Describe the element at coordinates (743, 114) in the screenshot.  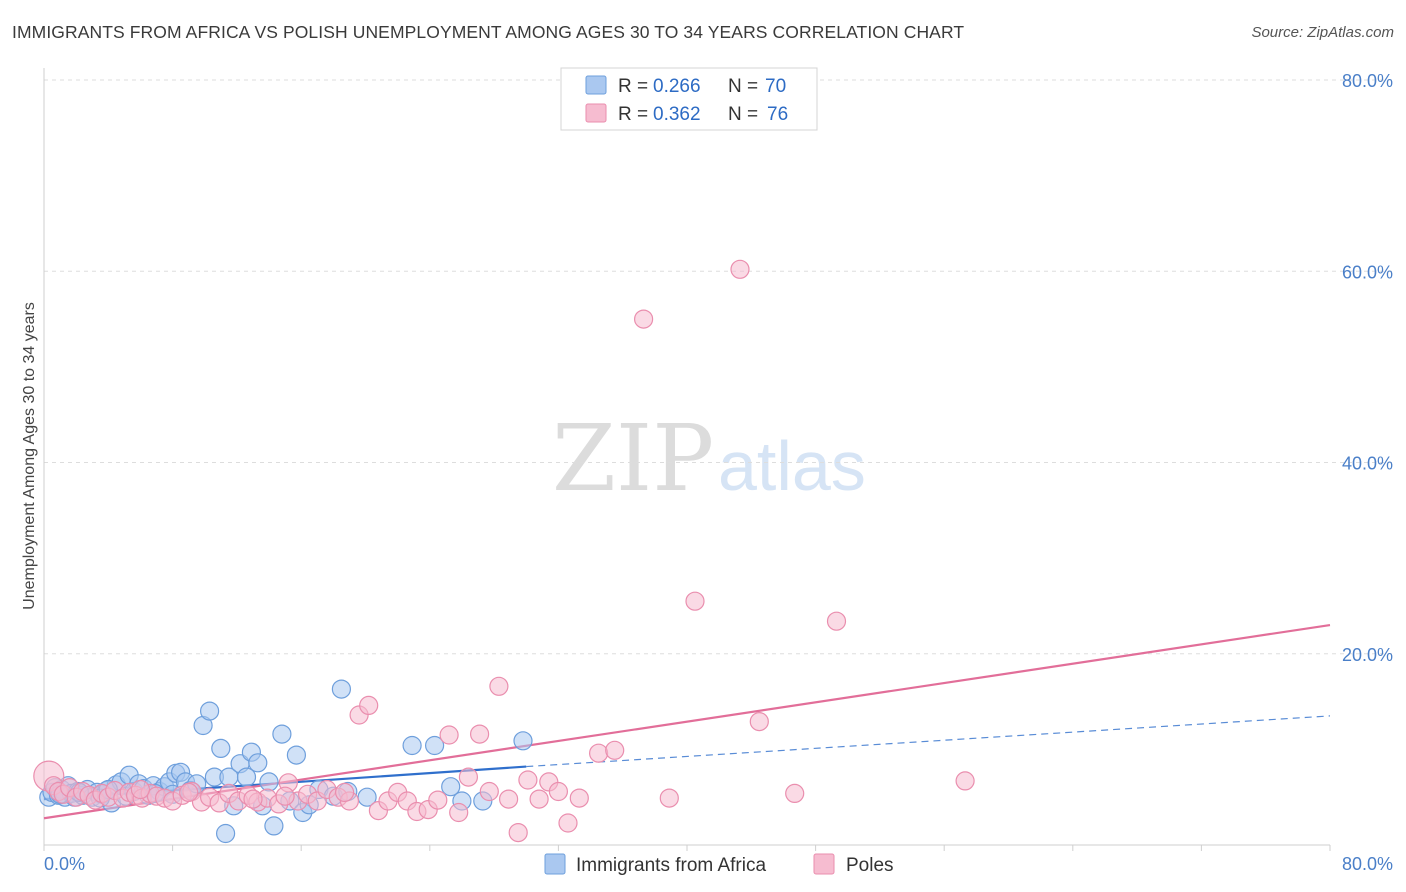
I see `legend-n-label-2: N =` at that location.